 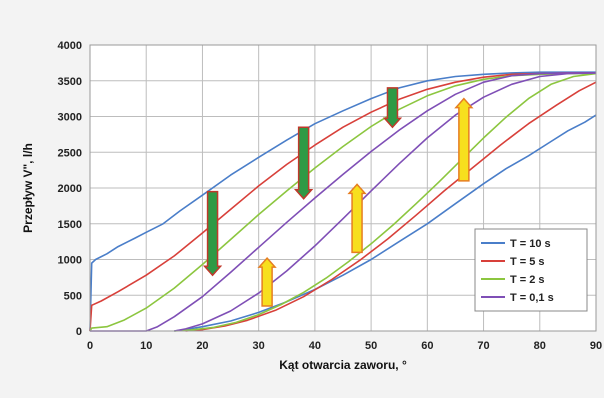 I want to click on x-tick-label: 20, so click(x=202, y=346).